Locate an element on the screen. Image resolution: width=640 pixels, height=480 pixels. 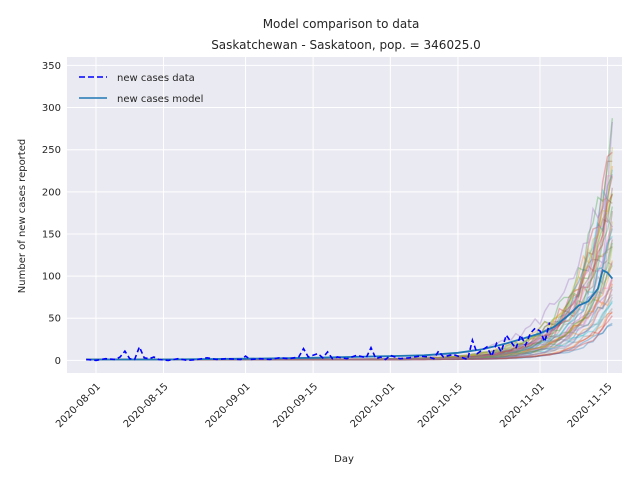
x-tick-label: 2020-09-01 is located at coordinates (228, 405).